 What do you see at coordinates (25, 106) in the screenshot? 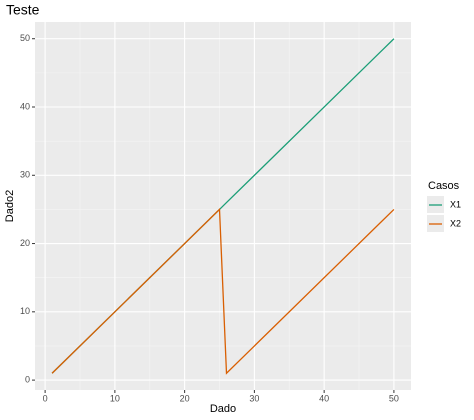
I see `y-tick-label: 40` at bounding box center [25, 106].